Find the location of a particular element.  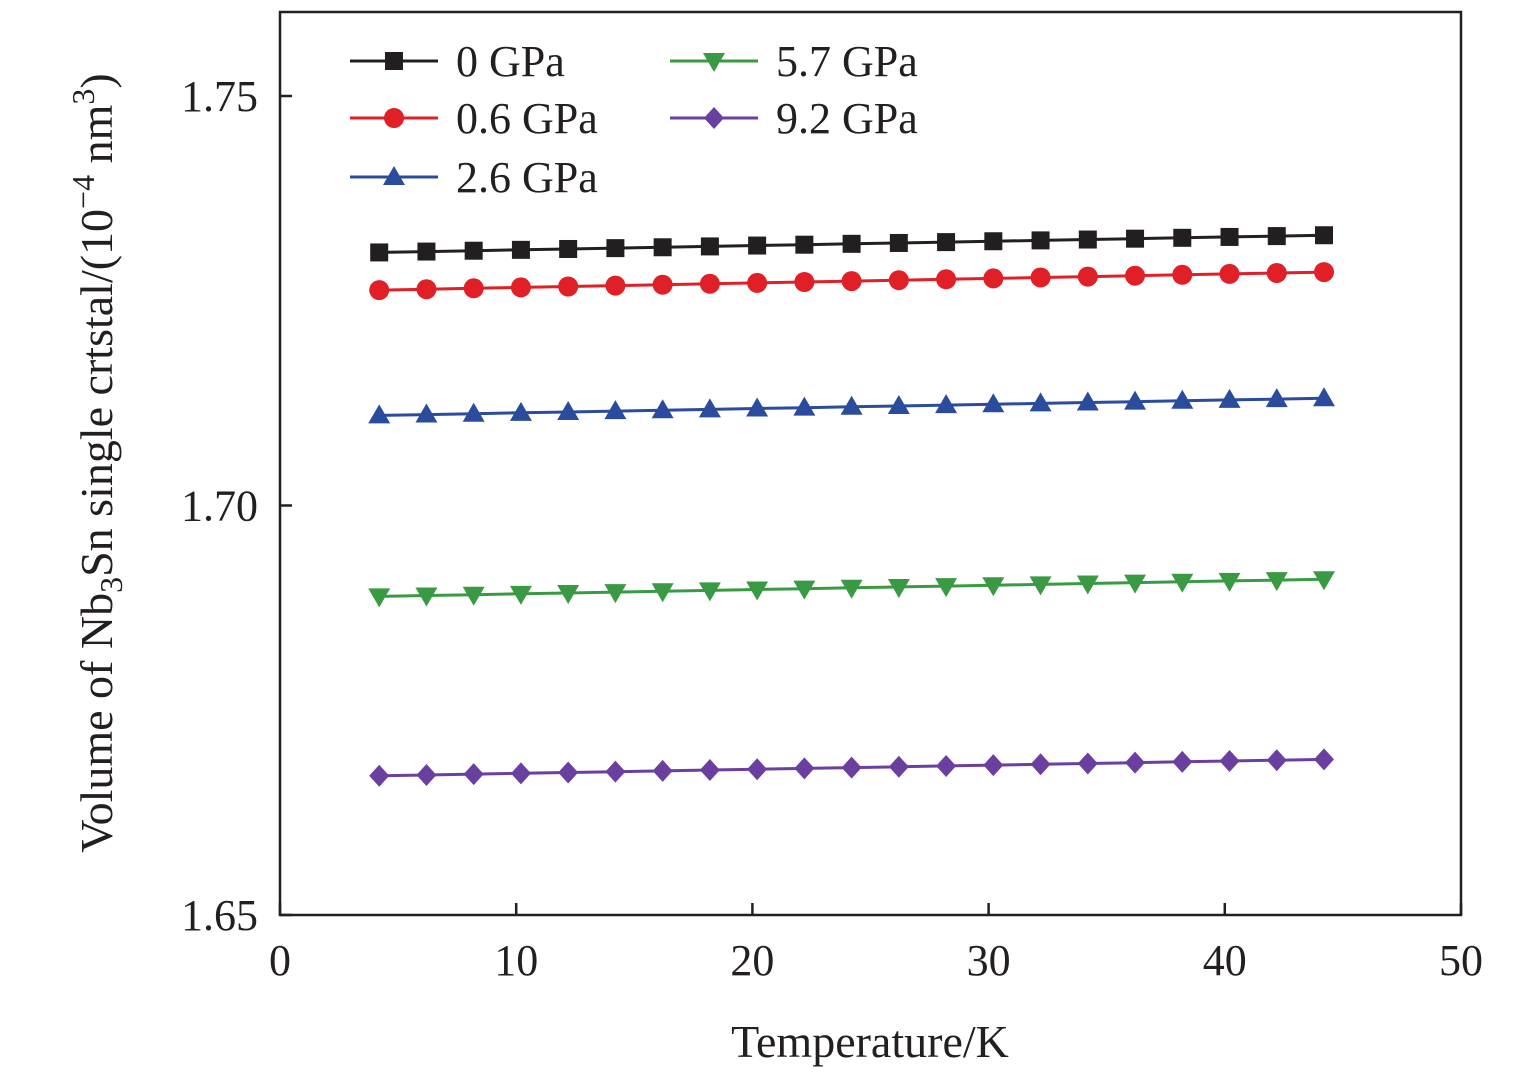

x-tick-label: 30 is located at coordinates (989, 960).